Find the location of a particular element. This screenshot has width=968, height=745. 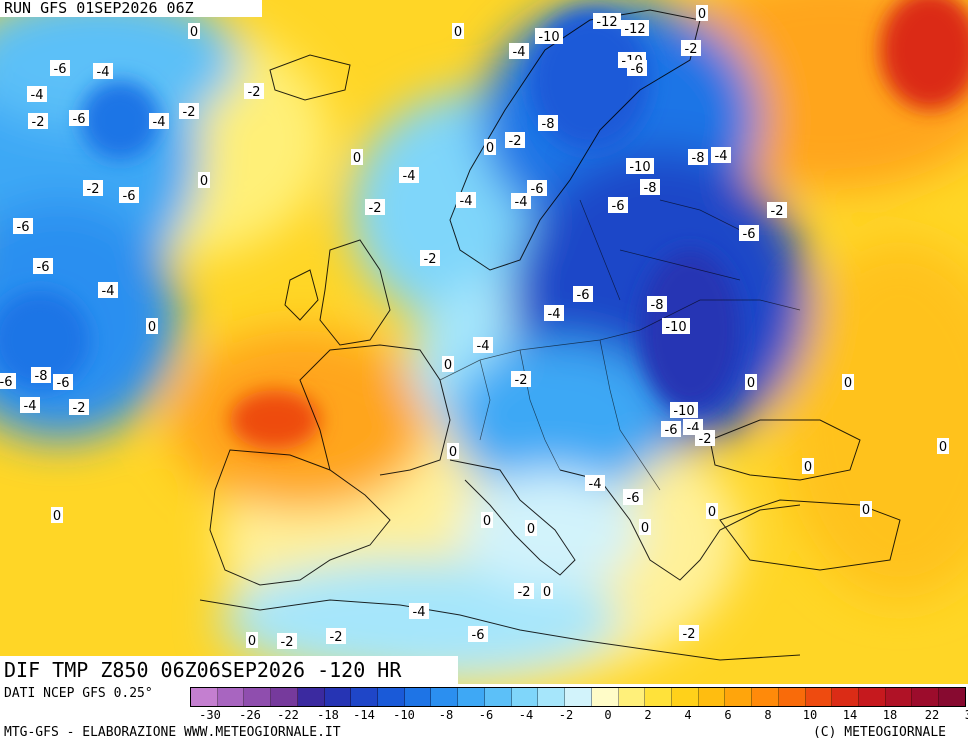

ireland-coast is located at coordinates (301, 295).